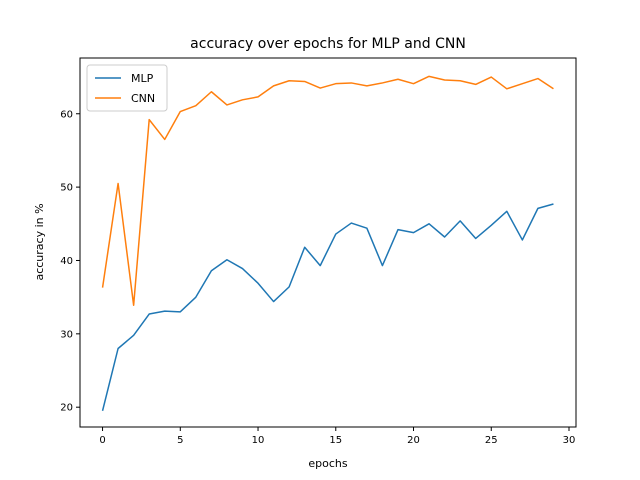 The width and height of the screenshot is (640, 480). I want to click on x-tick-label: 30, so click(569, 440).